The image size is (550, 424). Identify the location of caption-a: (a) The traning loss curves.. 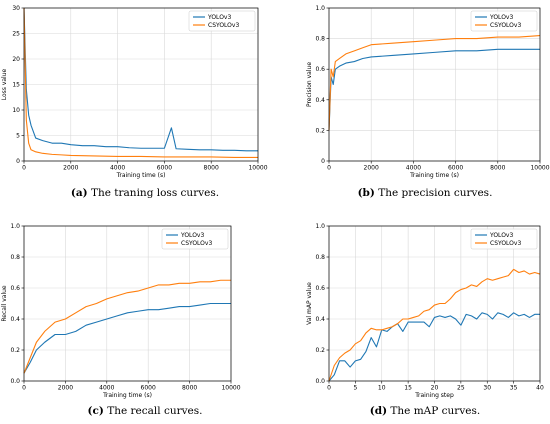
(145, 193).